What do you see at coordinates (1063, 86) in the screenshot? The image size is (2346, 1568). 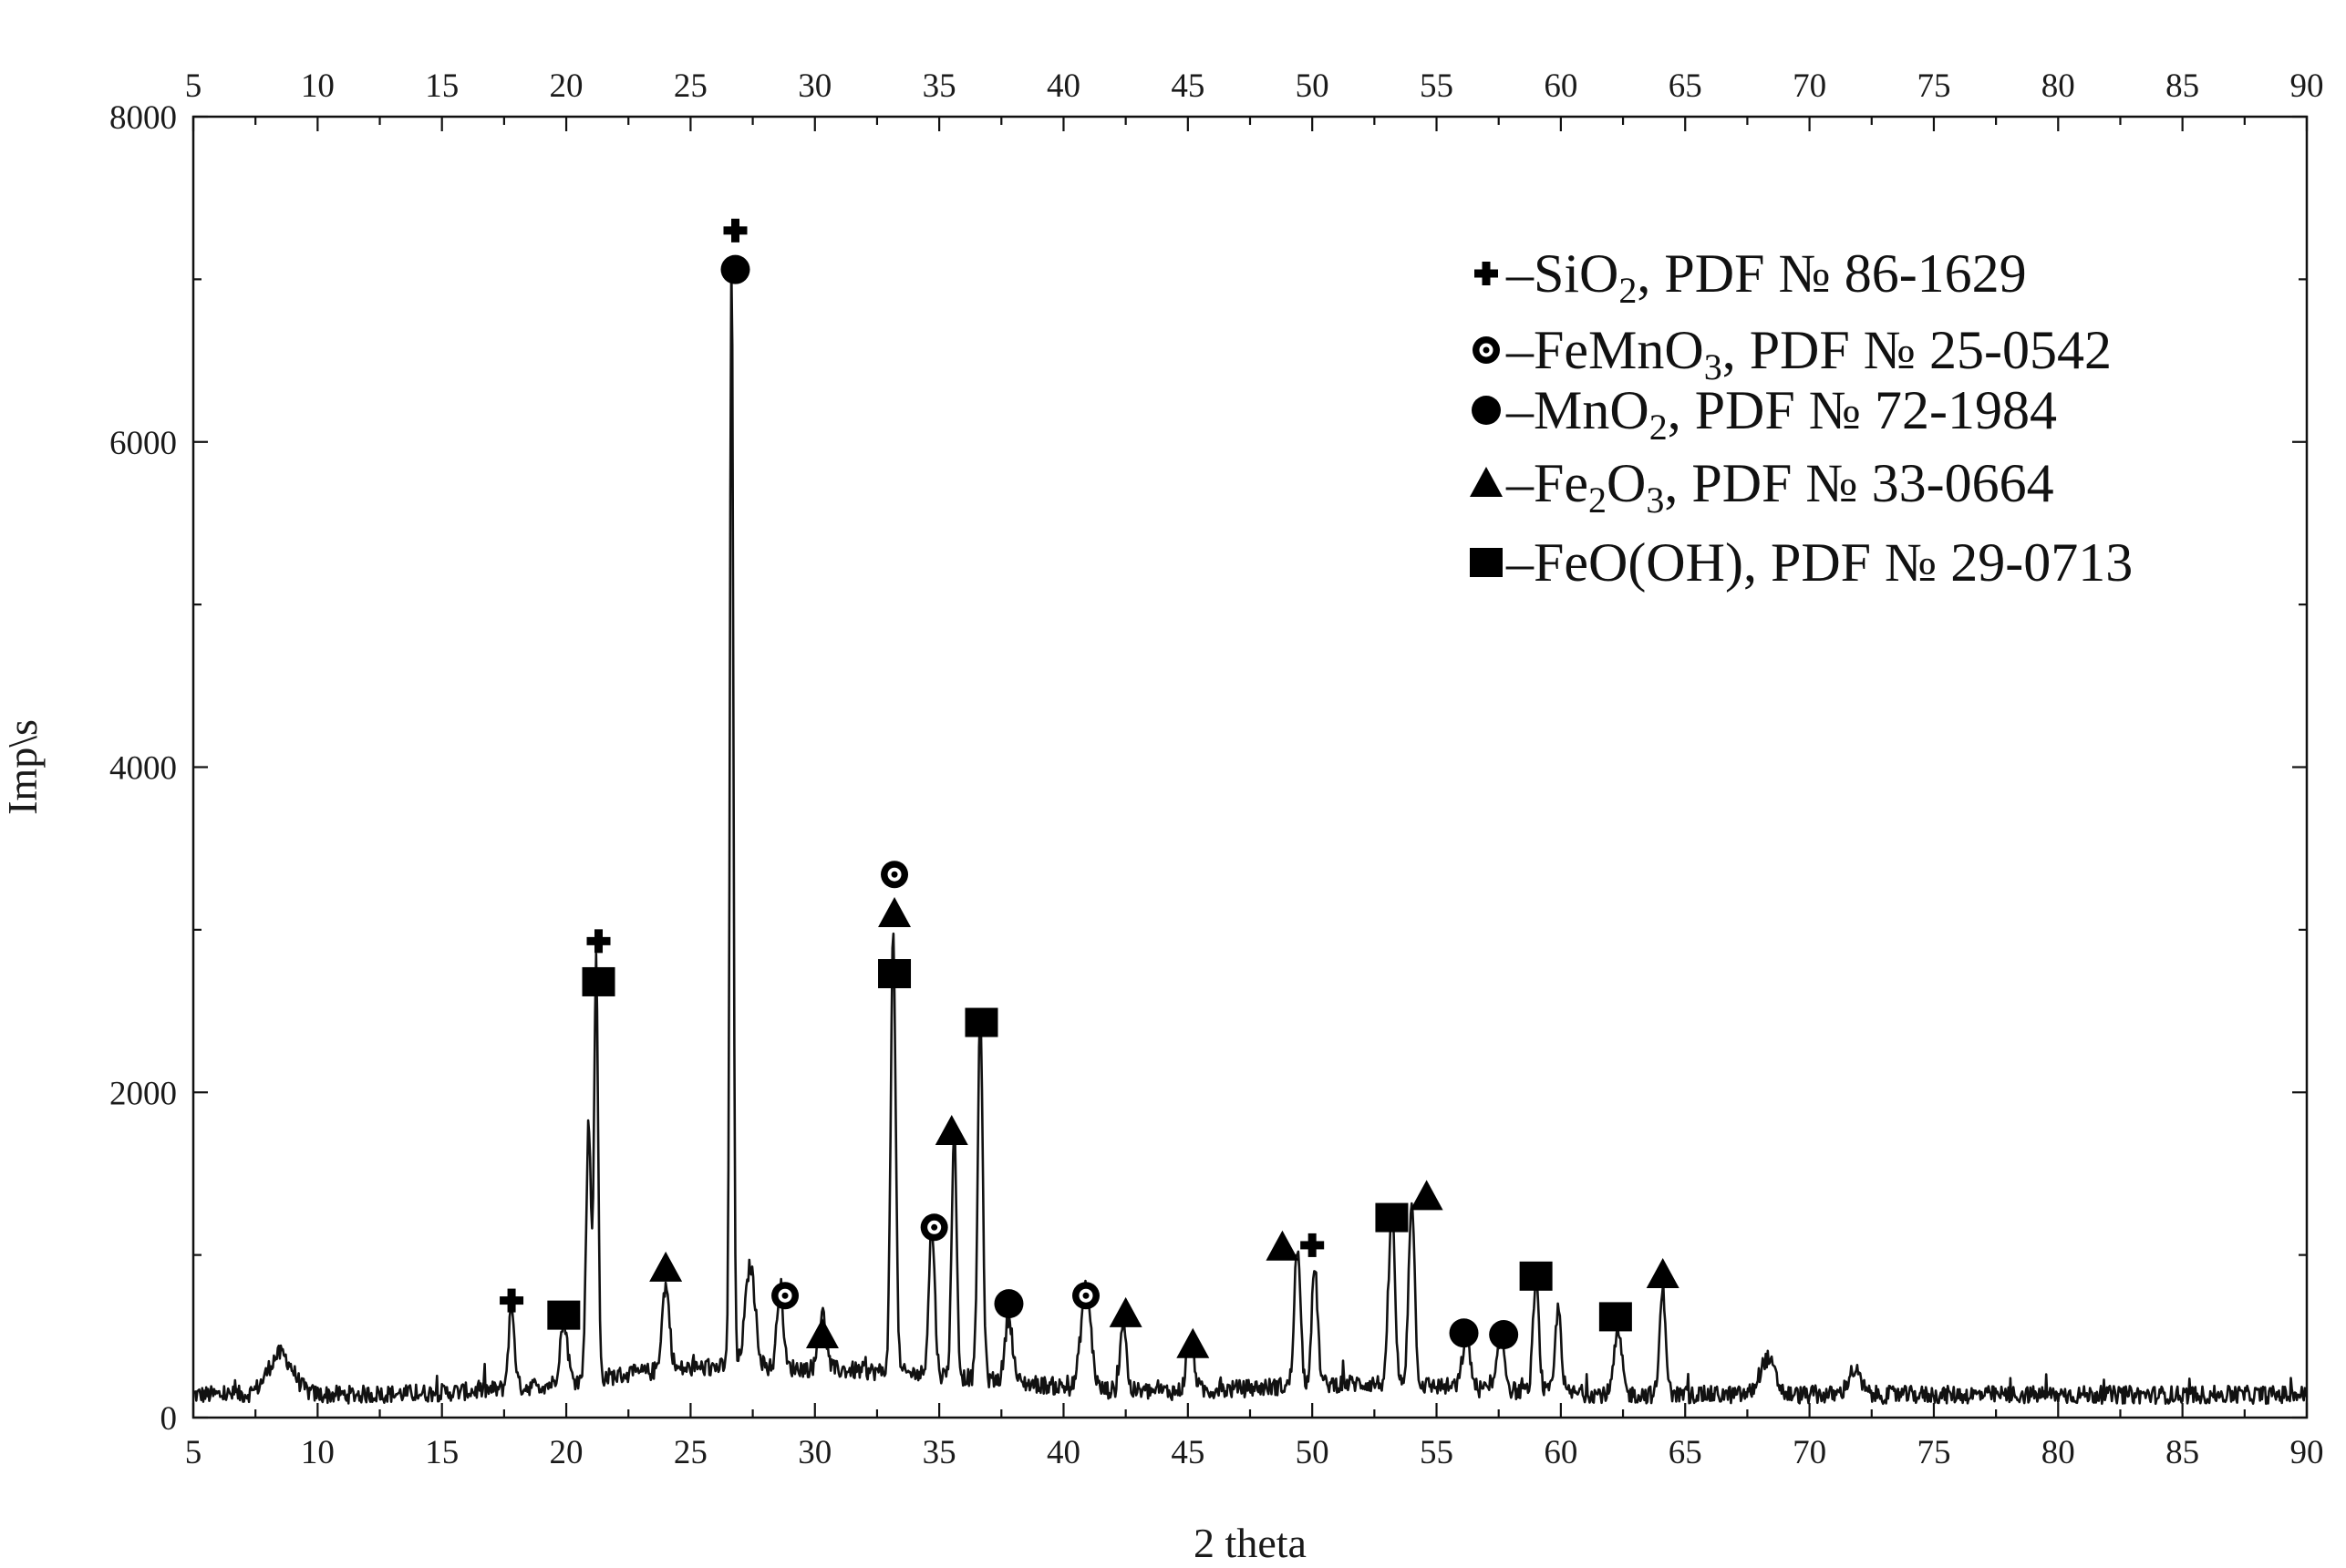 I see `x-tick-label-top: 40` at bounding box center [1063, 86].